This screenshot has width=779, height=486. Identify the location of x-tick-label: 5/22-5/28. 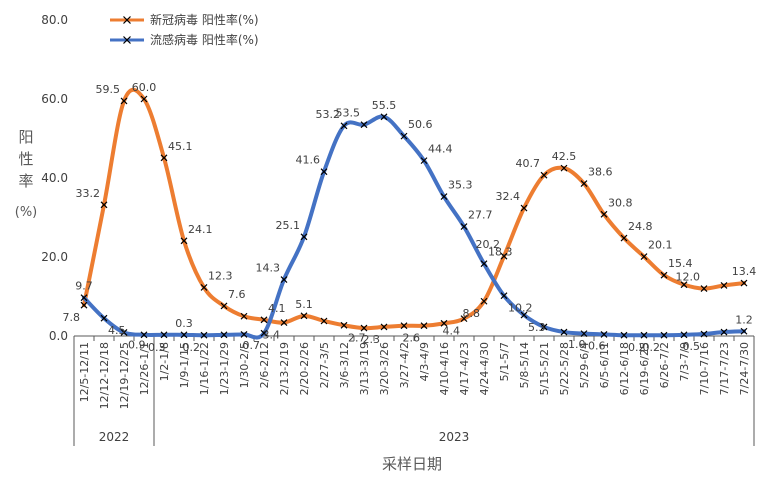
(564, 368).